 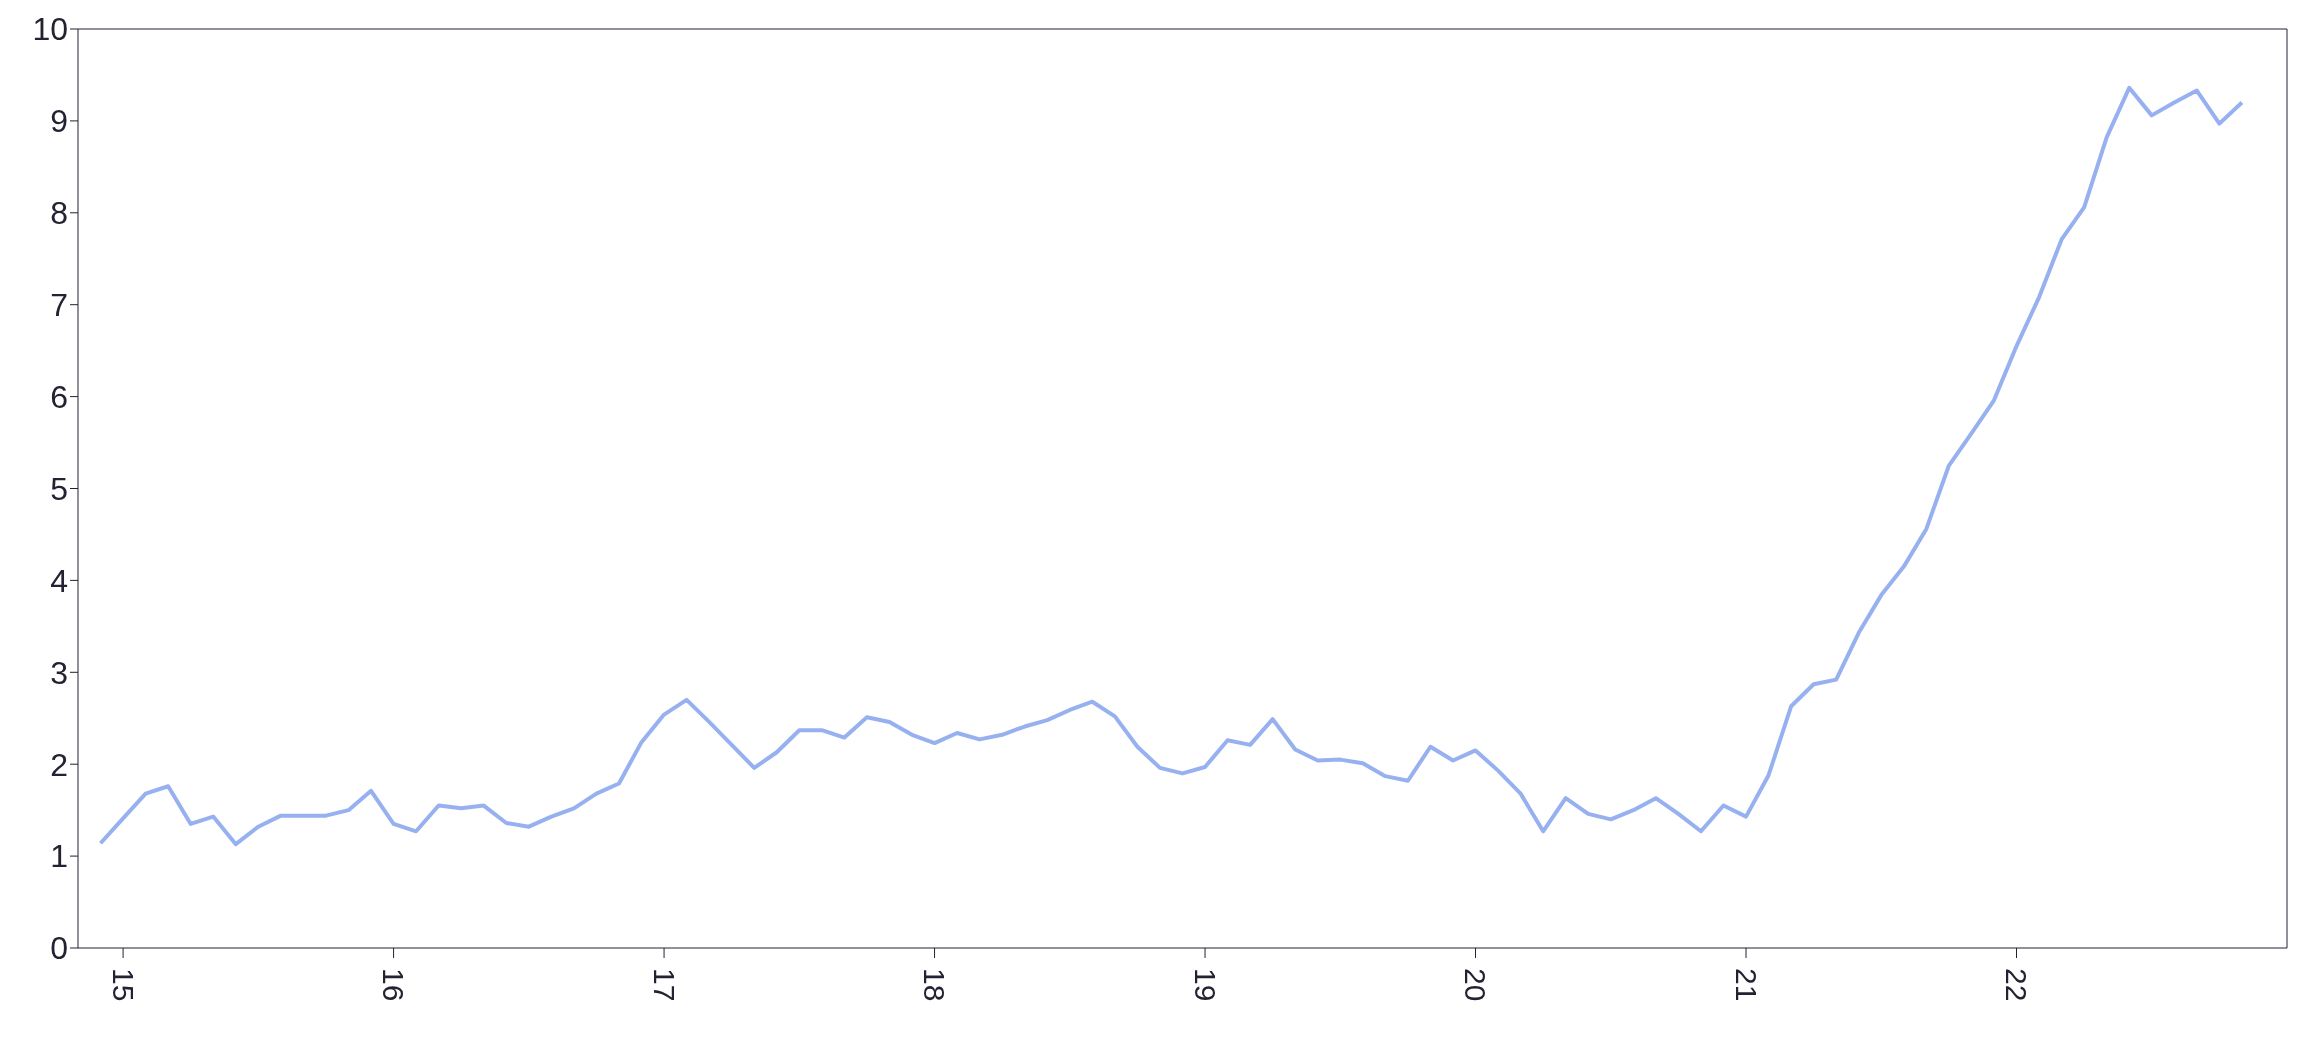 I want to click on y-tick-label: 7, so click(x=59, y=305).